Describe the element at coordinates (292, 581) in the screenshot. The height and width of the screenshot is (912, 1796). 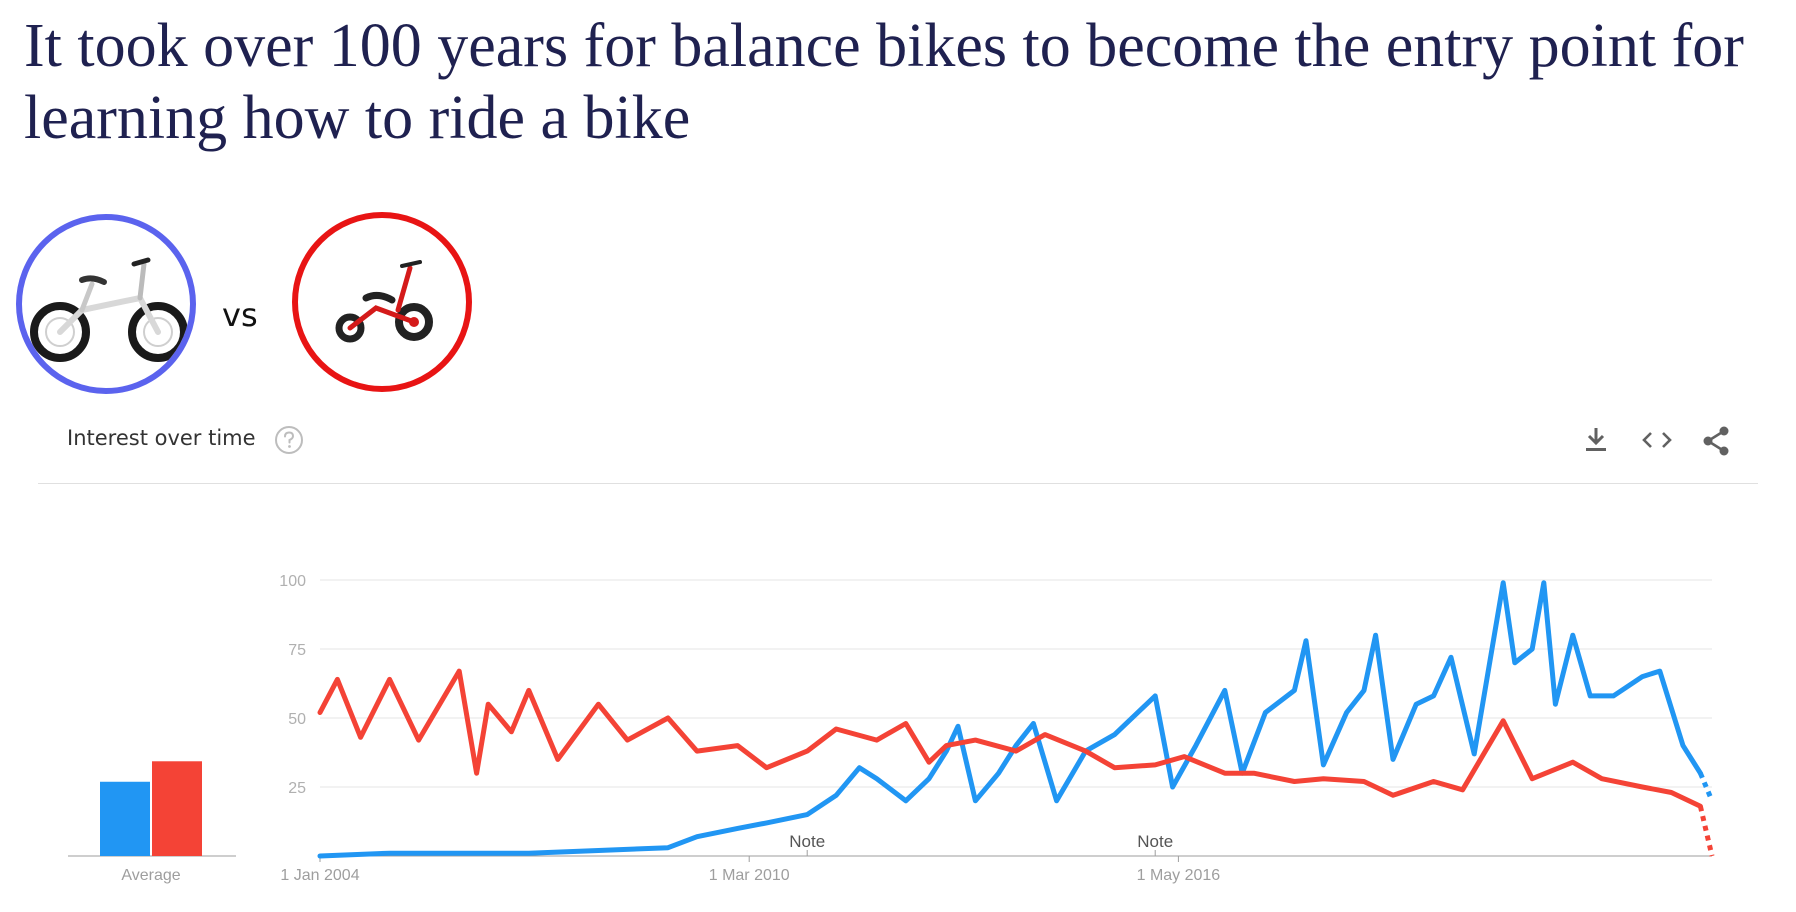
I see `y-tick-label: 100` at that location.